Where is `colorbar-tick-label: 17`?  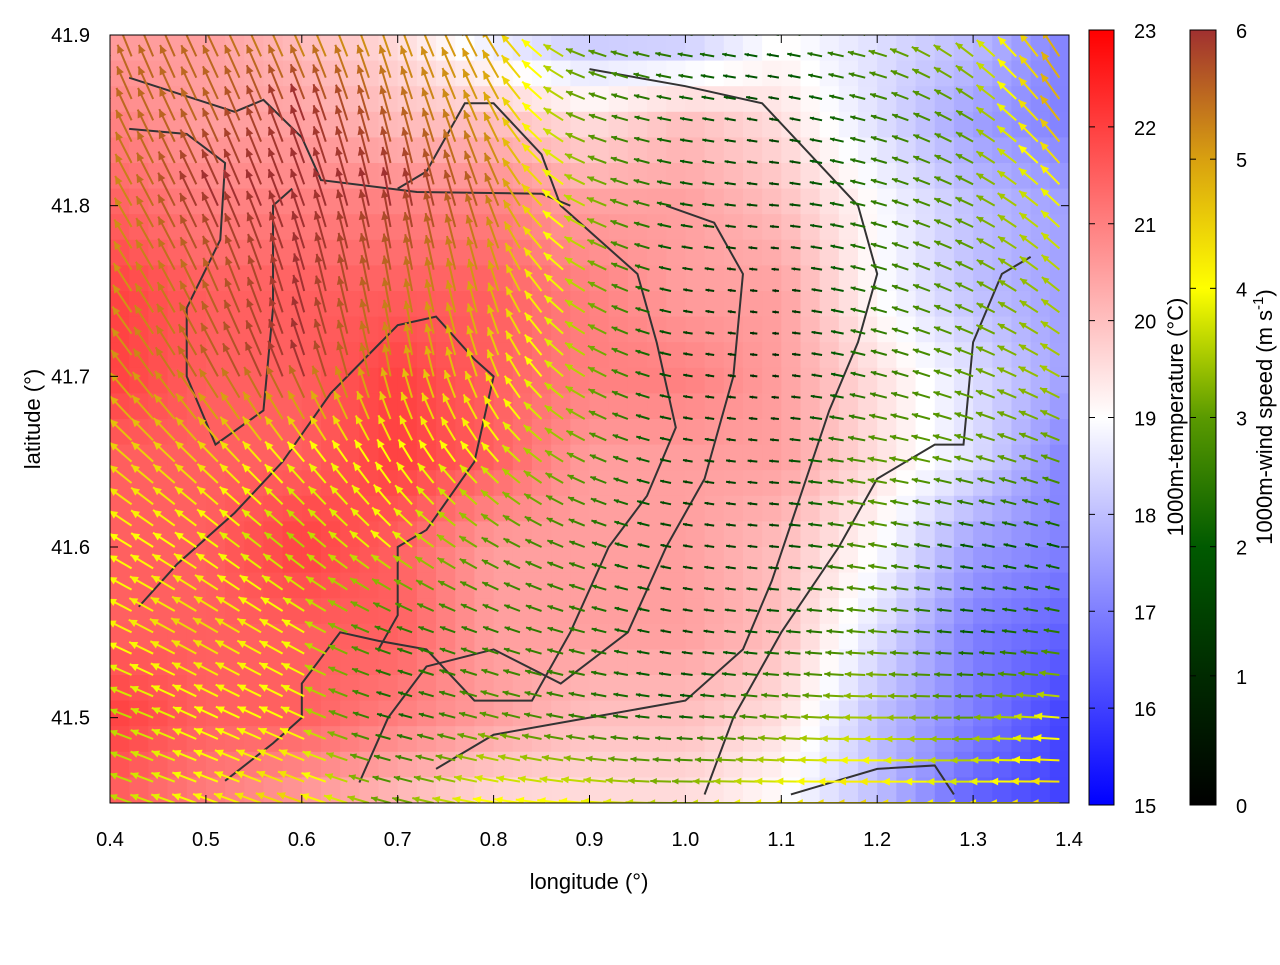 colorbar-tick-label: 17 is located at coordinates (1145, 613).